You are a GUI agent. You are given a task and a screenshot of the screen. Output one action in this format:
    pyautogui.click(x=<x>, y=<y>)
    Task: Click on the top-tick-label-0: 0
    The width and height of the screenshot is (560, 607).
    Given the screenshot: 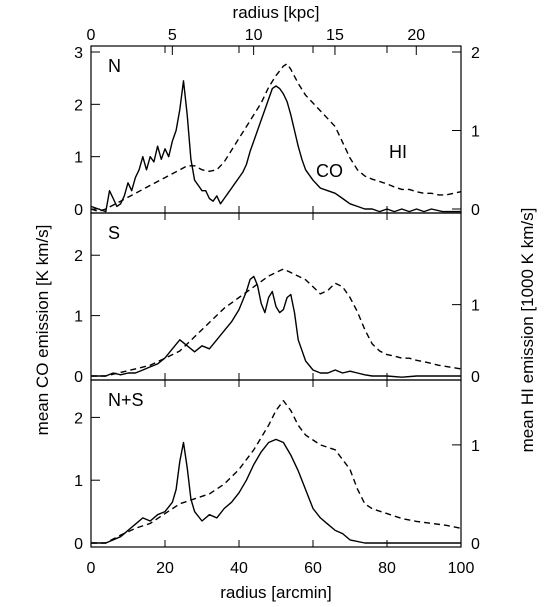 What is the action you would take?
    pyautogui.click(x=91, y=35)
    